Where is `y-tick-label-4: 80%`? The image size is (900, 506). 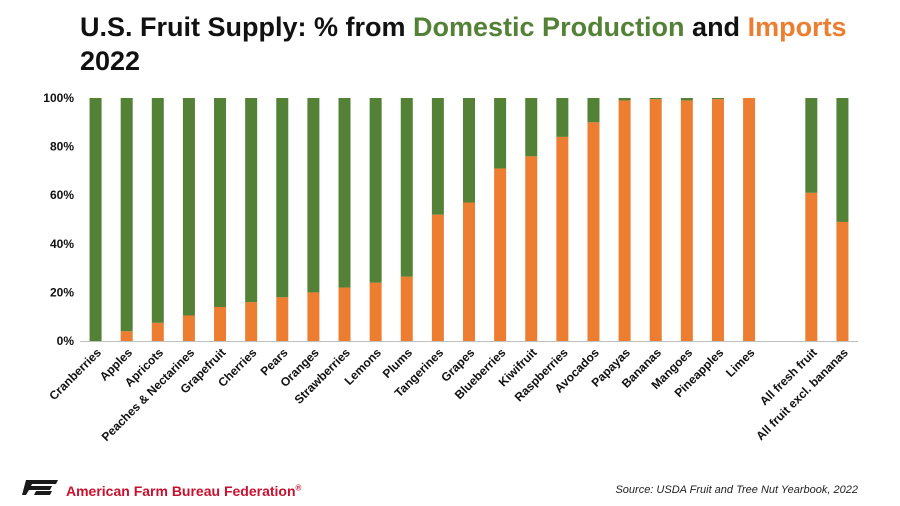
y-tick-label-4: 80% is located at coordinates (62, 147).